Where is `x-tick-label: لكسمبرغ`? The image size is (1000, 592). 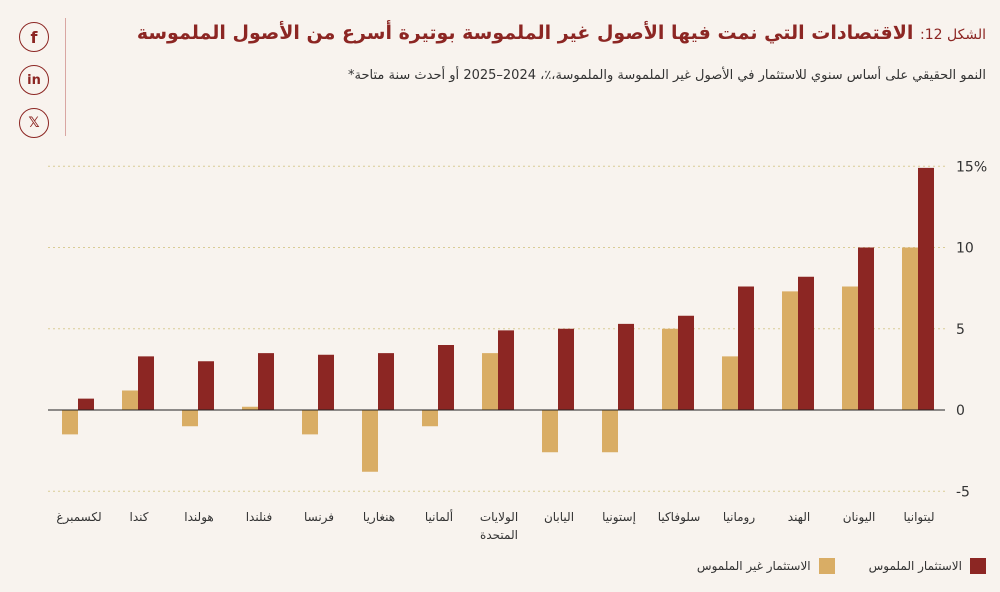 x-tick-label: لكسمبرغ is located at coordinates (78, 517).